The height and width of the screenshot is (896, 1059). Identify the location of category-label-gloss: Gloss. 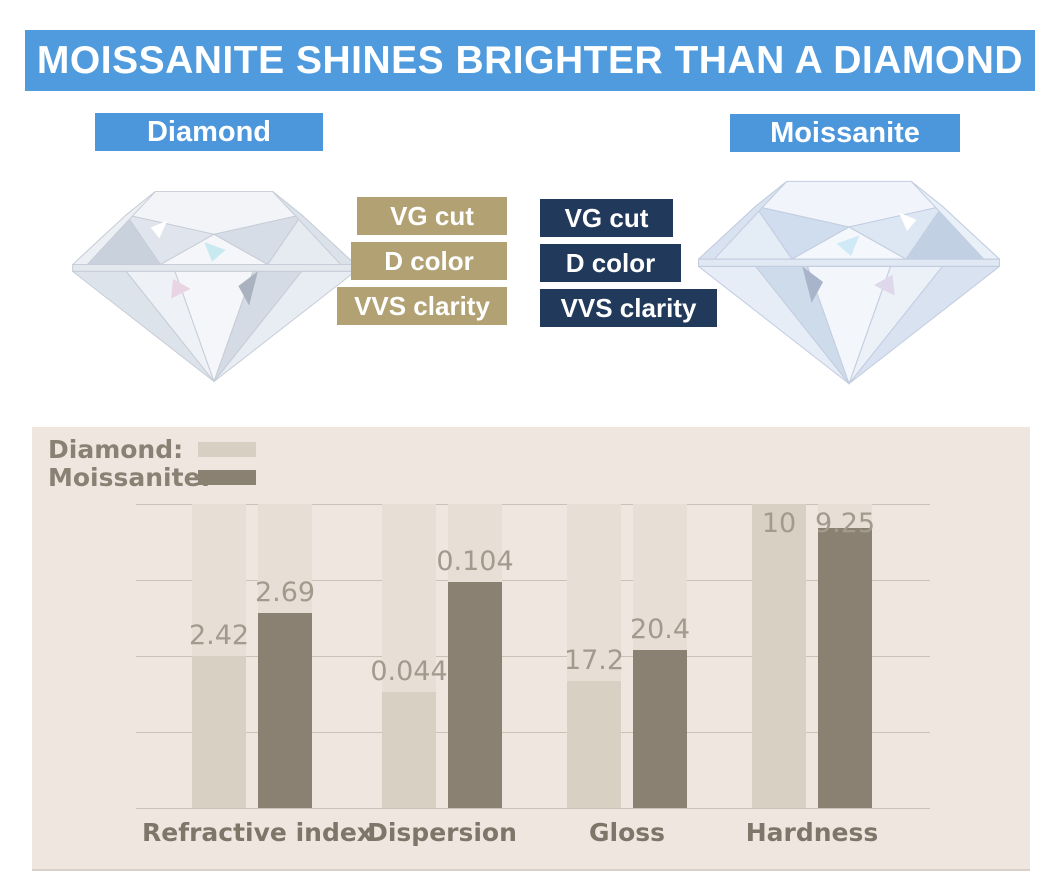
(627, 832).